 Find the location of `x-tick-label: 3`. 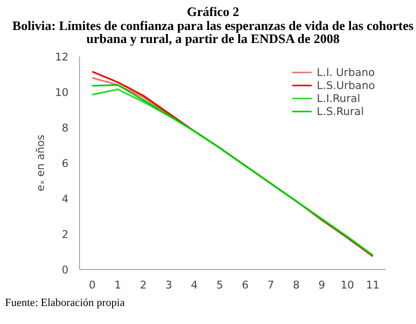

x-tick-label: 3 is located at coordinates (168, 285).